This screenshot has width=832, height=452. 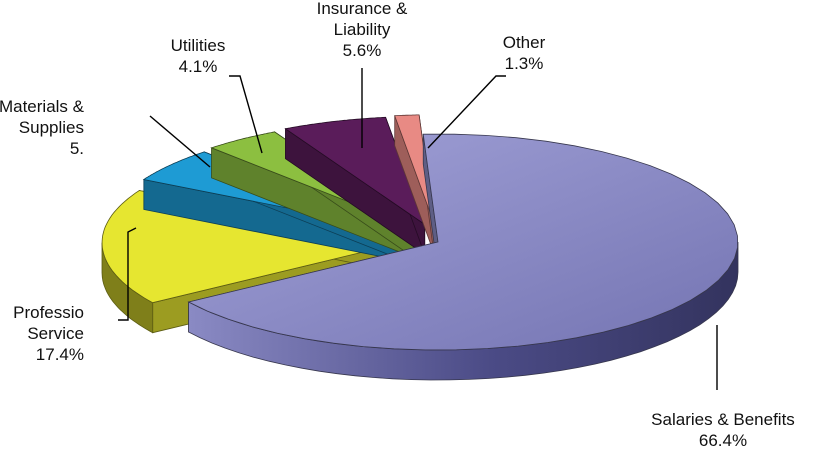 What do you see at coordinates (723, 440) in the screenshot?
I see `slice-value-label-salaries-benefits: 66.4%` at bounding box center [723, 440].